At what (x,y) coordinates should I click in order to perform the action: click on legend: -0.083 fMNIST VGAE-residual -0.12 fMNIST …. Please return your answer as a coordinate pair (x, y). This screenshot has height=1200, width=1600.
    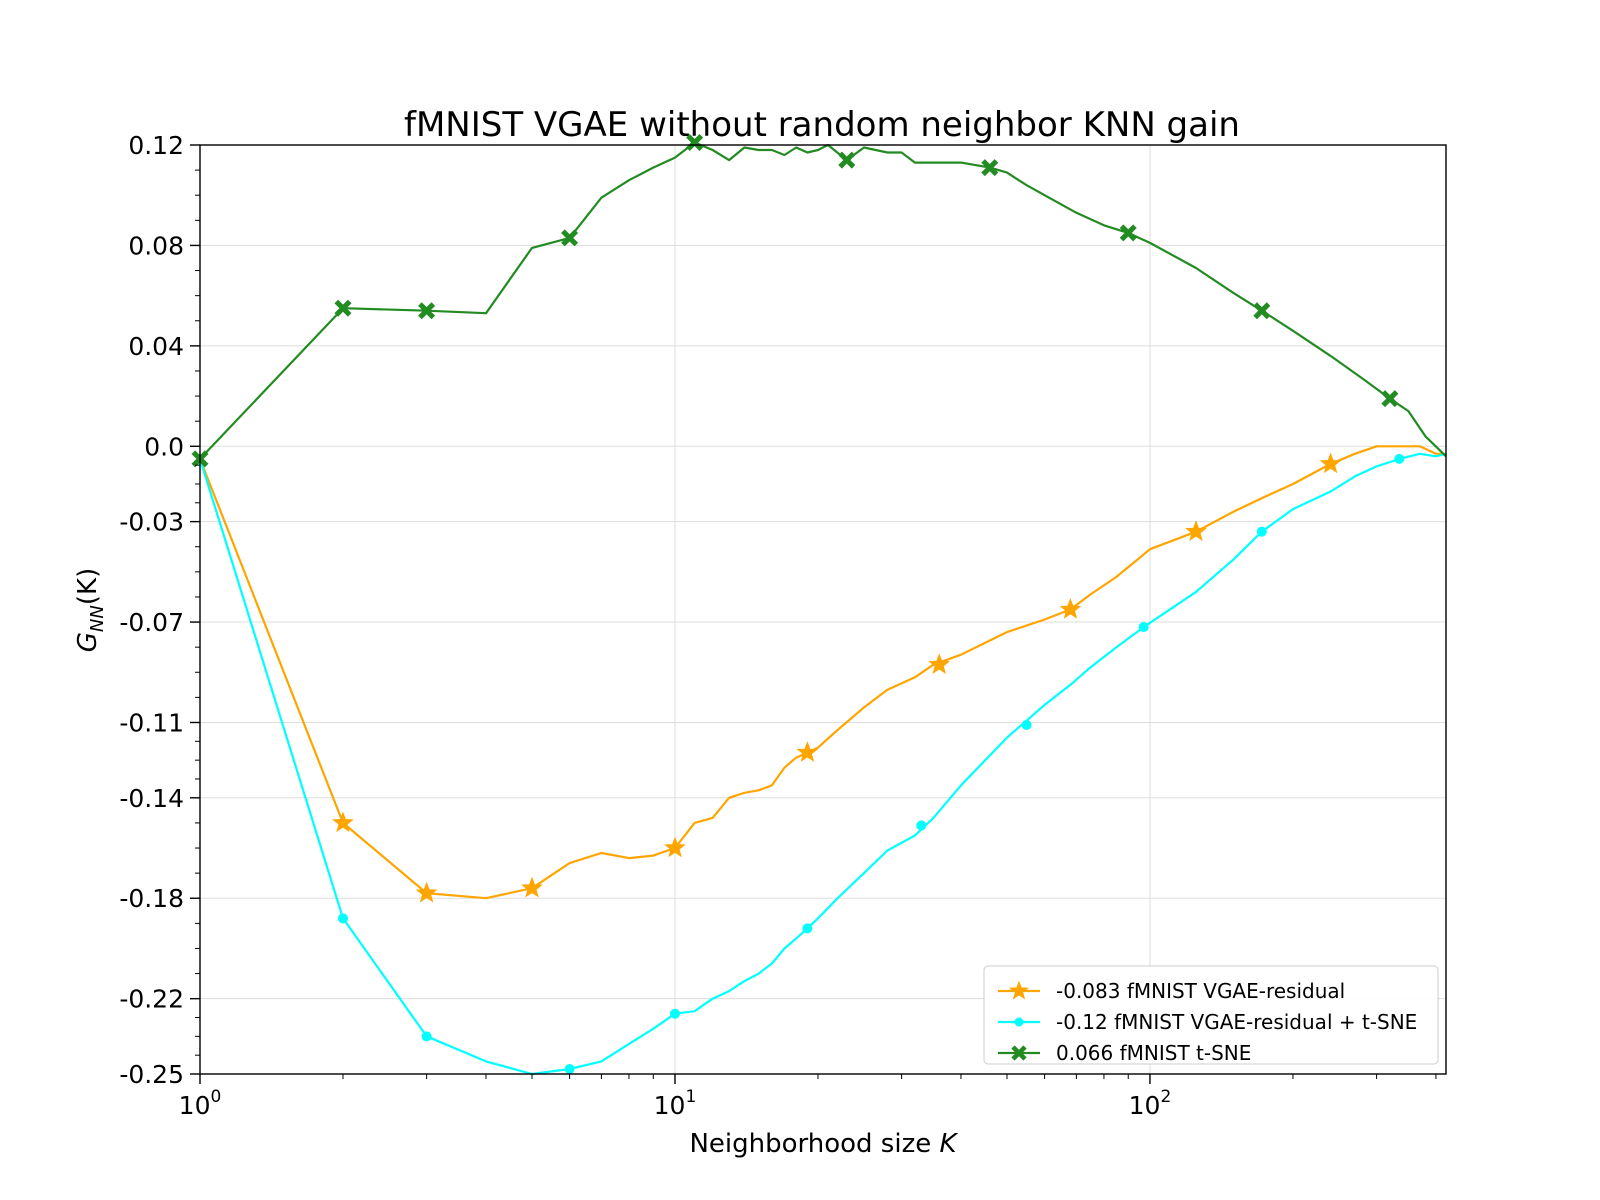
    Looking at the image, I should click on (1211, 1015).